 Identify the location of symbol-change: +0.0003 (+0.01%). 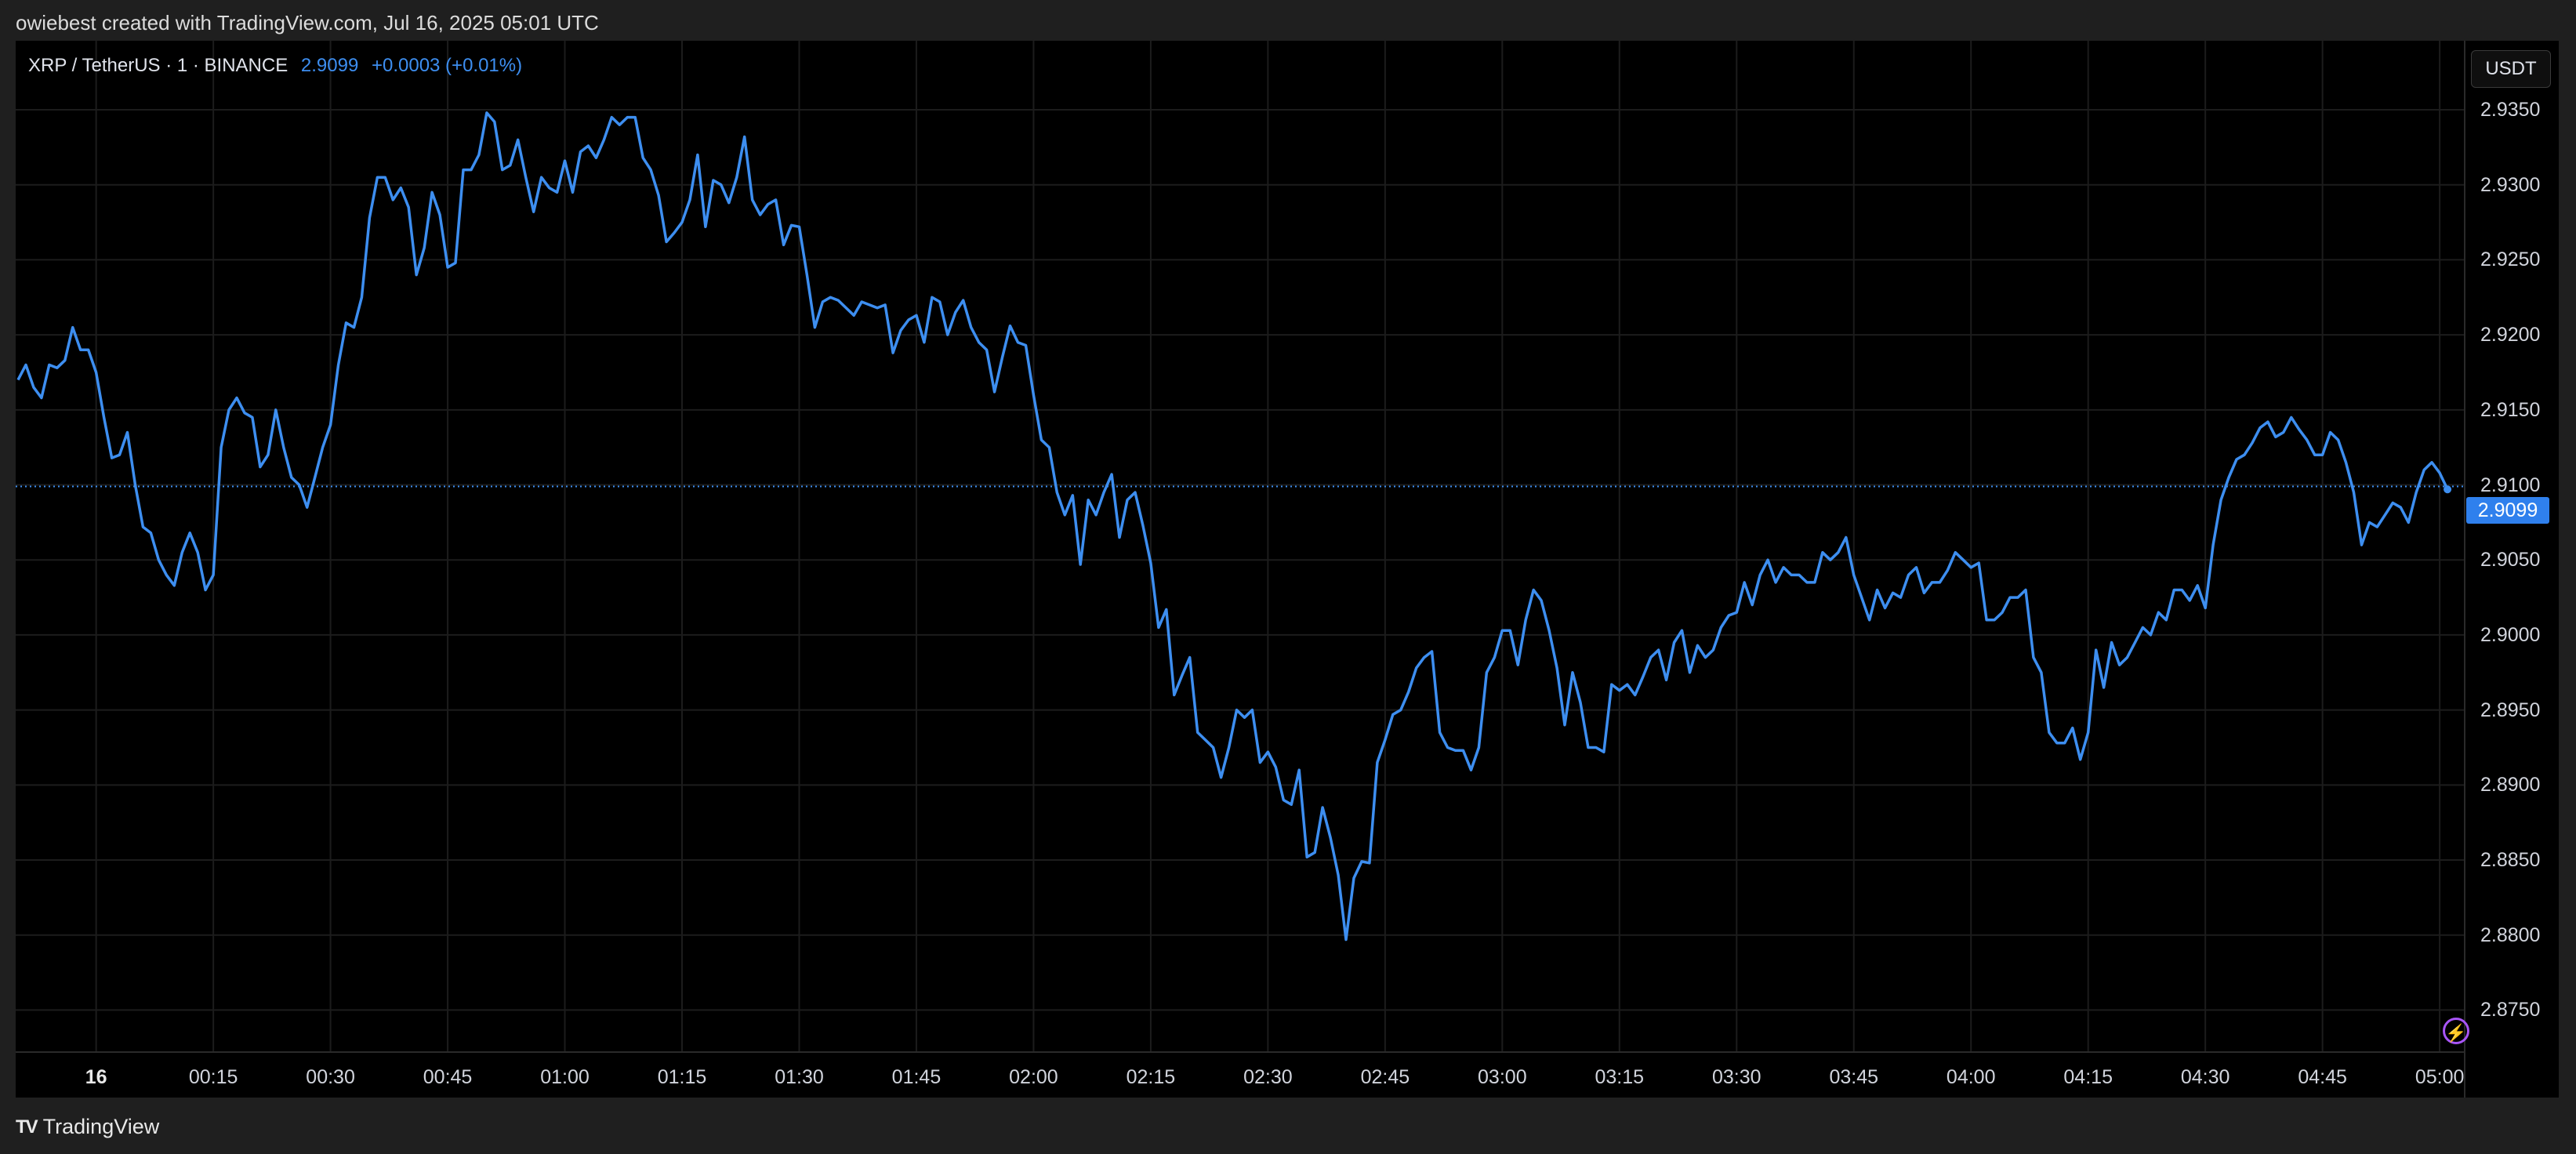
(447, 65).